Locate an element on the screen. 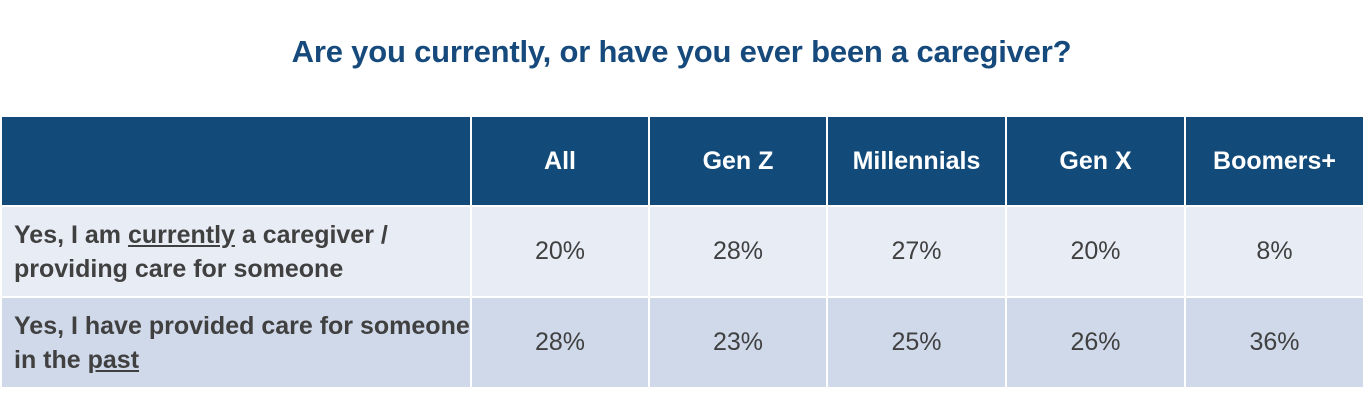 The width and height of the screenshot is (1363, 406). header-millennials: Millennials is located at coordinates (916, 161).